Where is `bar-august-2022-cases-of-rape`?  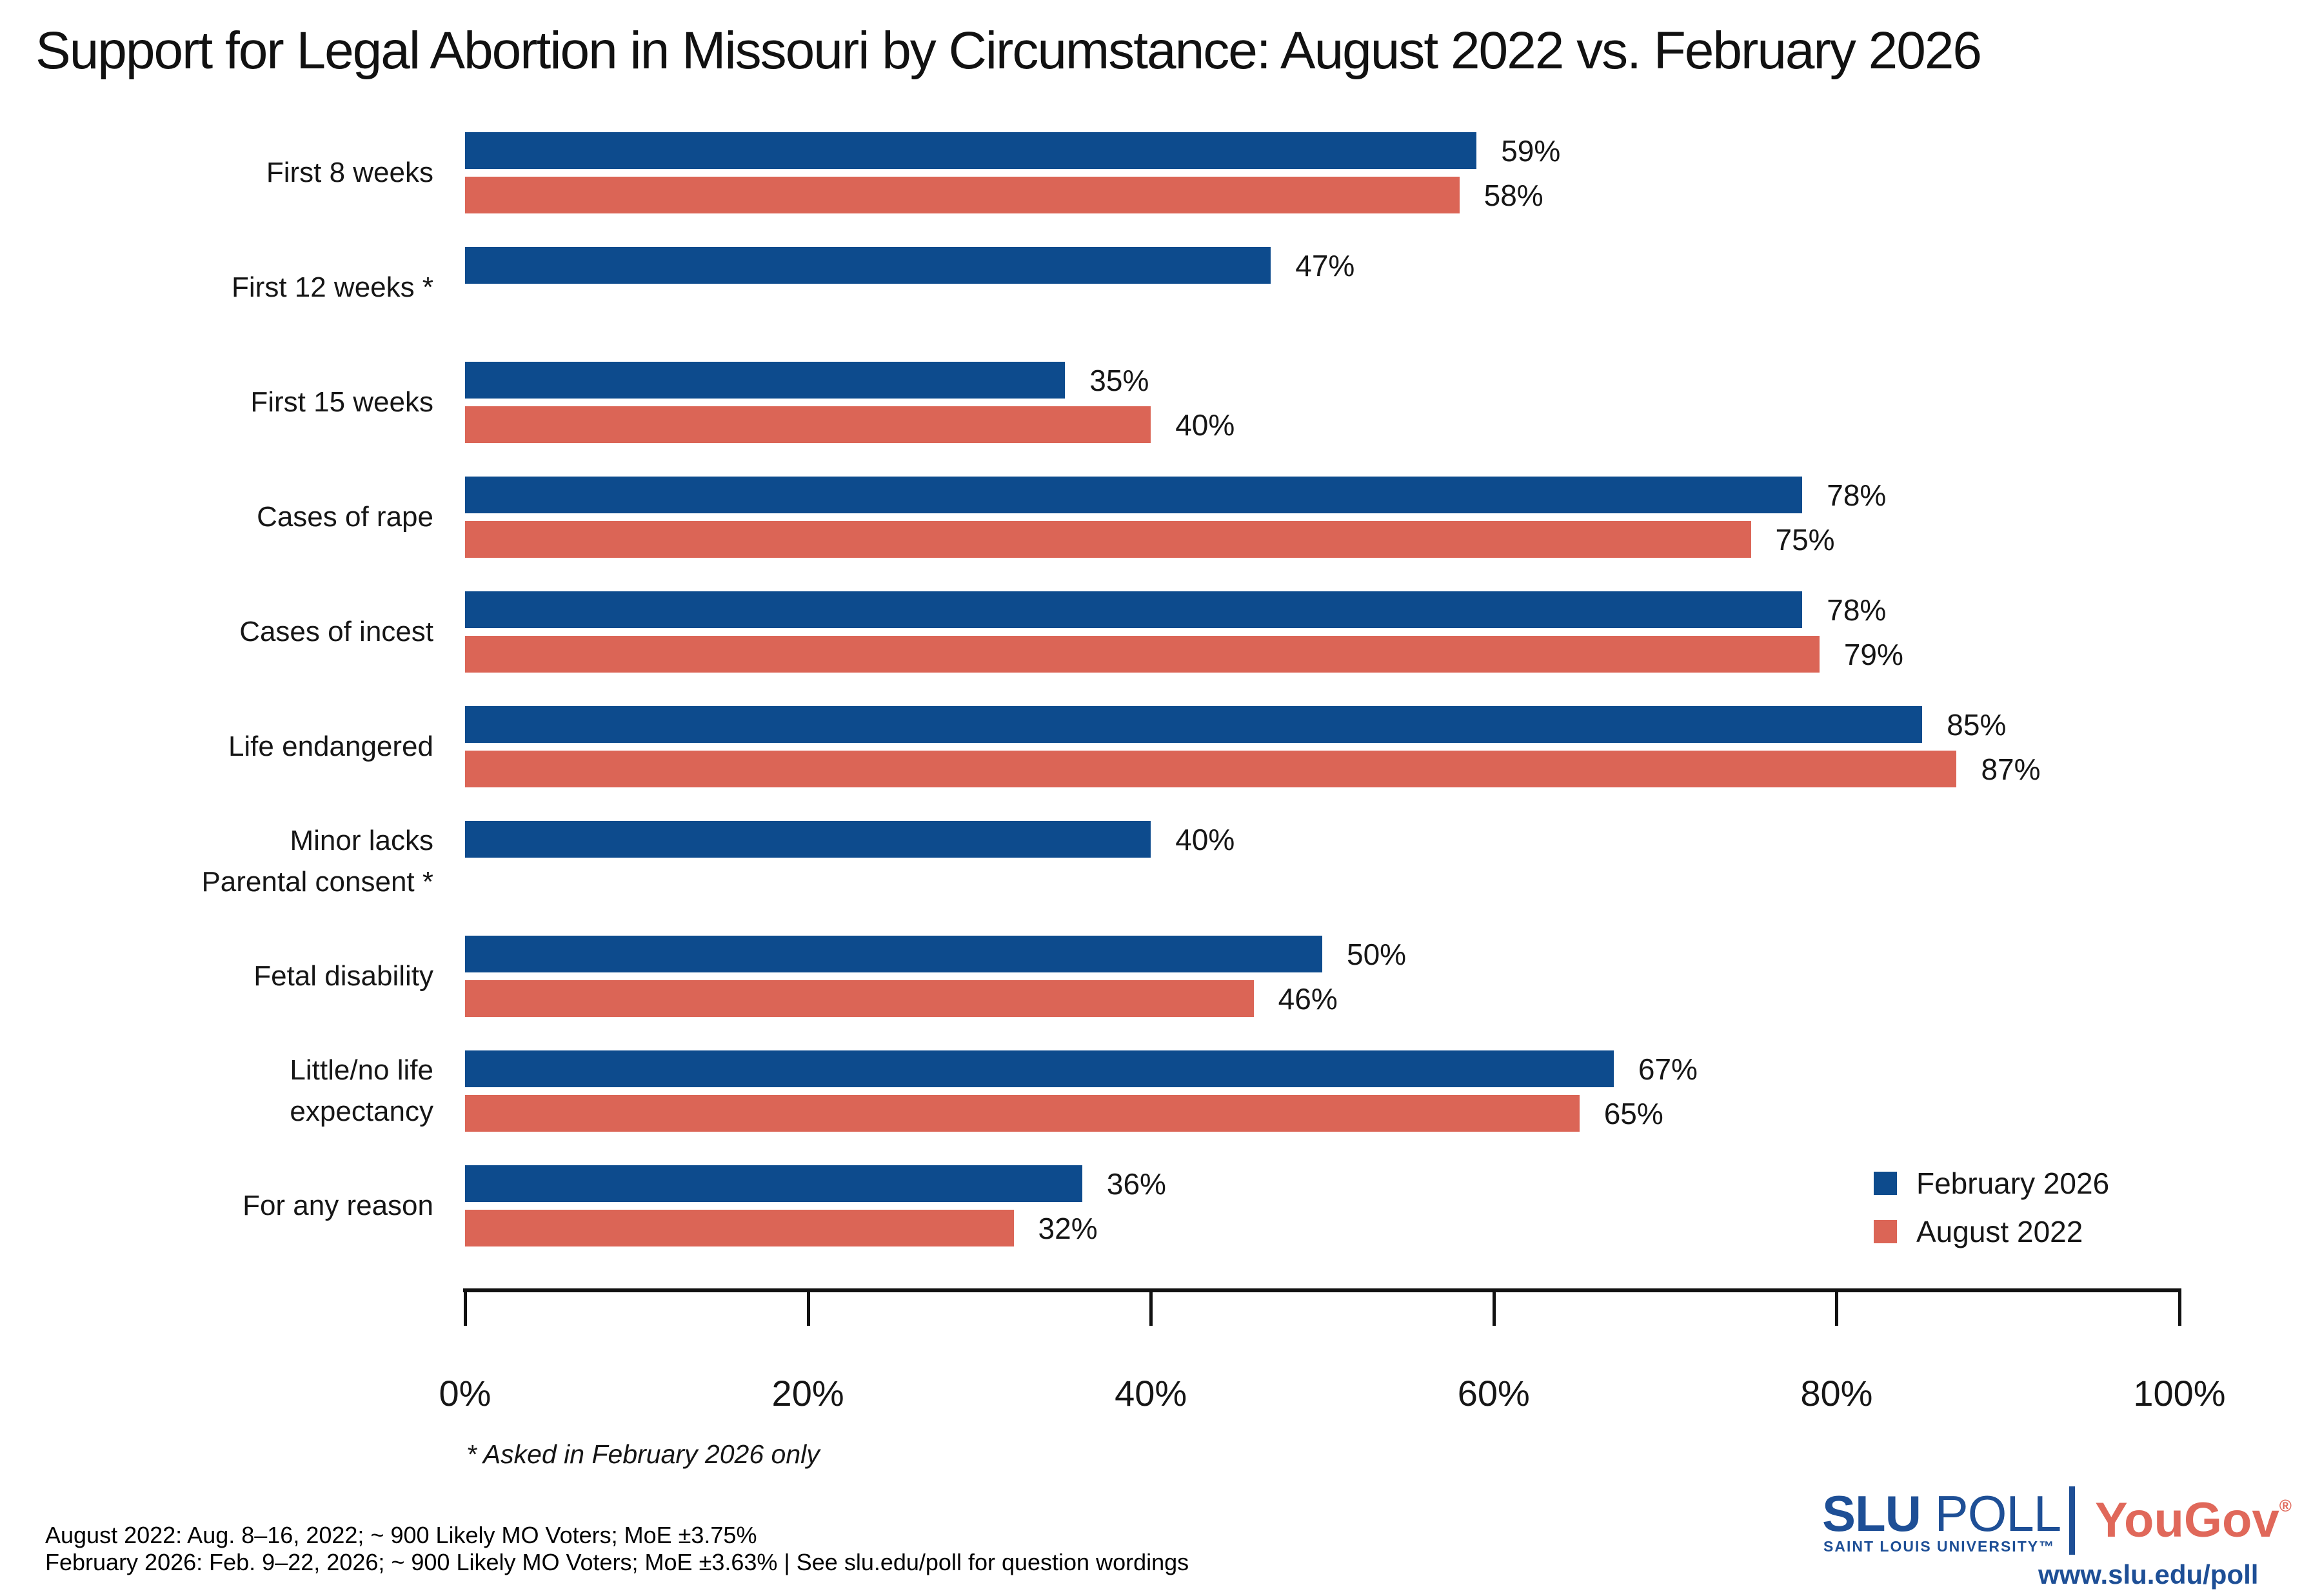
bar-august-2022-cases-of-rape is located at coordinates (1108, 540).